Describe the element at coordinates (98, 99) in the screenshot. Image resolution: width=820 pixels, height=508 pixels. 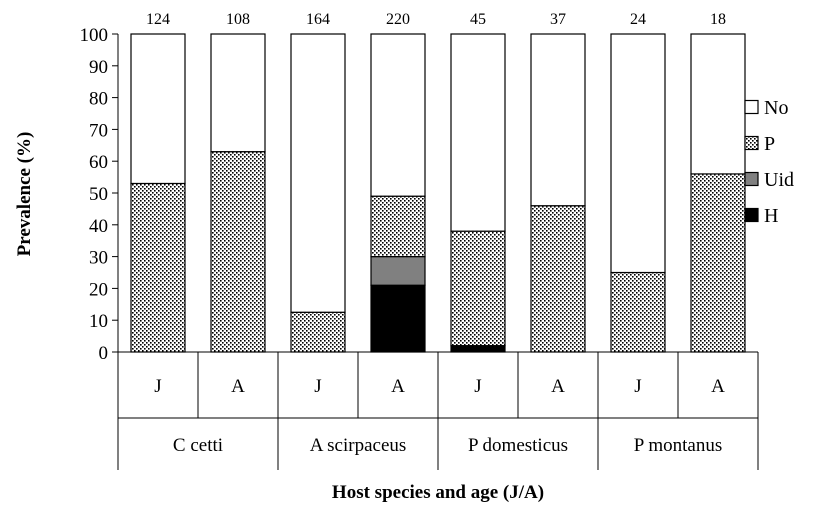
I see `y-tick-label: 80` at that location.